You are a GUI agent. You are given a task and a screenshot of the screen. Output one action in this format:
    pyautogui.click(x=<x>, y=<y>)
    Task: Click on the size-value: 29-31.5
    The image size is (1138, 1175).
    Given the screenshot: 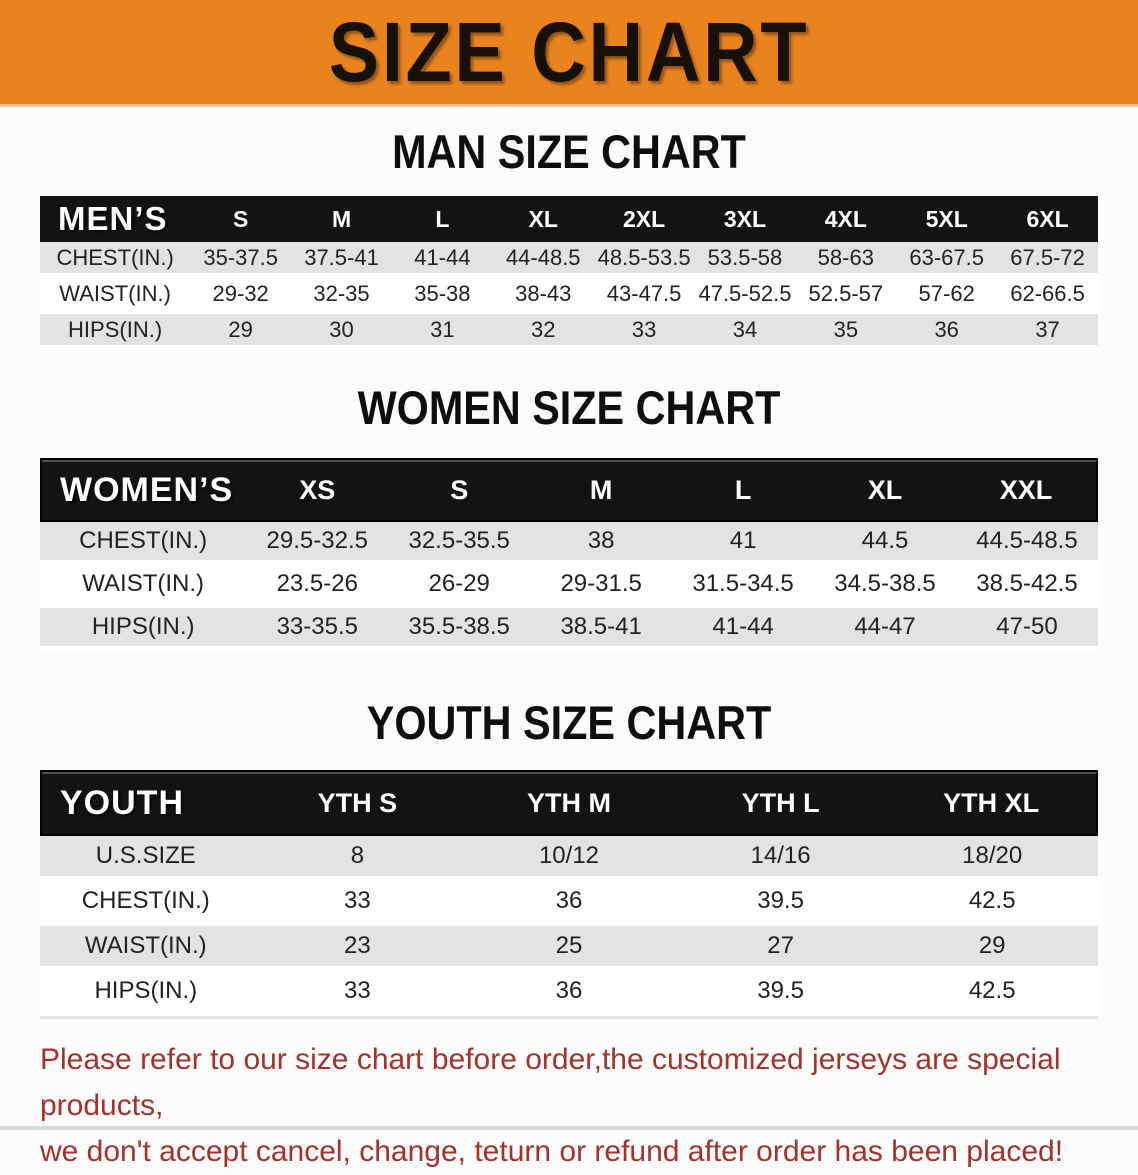 What is the action you would take?
    pyautogui.click(x=601, y=586)
    